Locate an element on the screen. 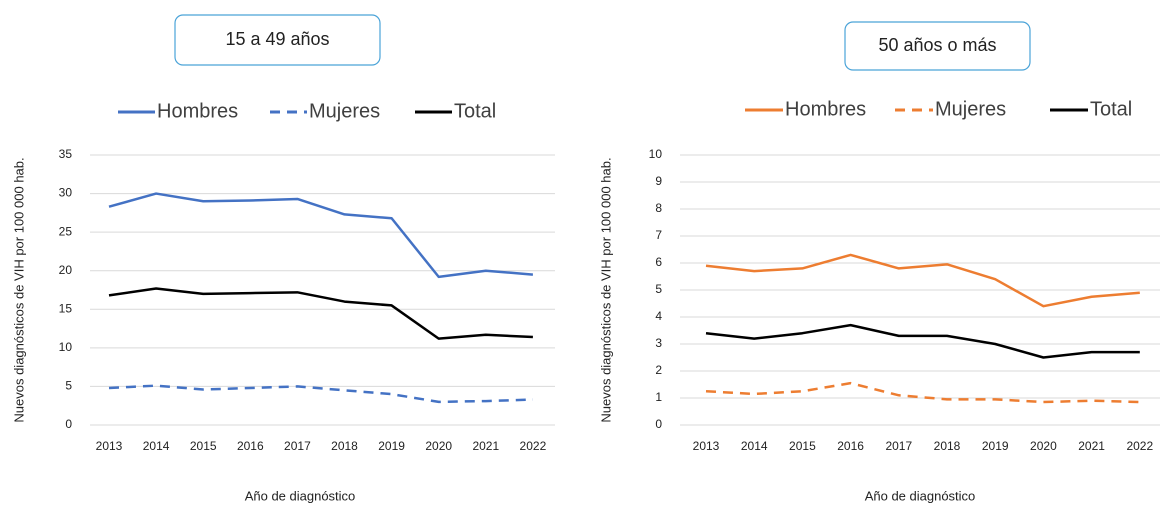  y-tick-label: 6 is located at coordinates (658, 262).